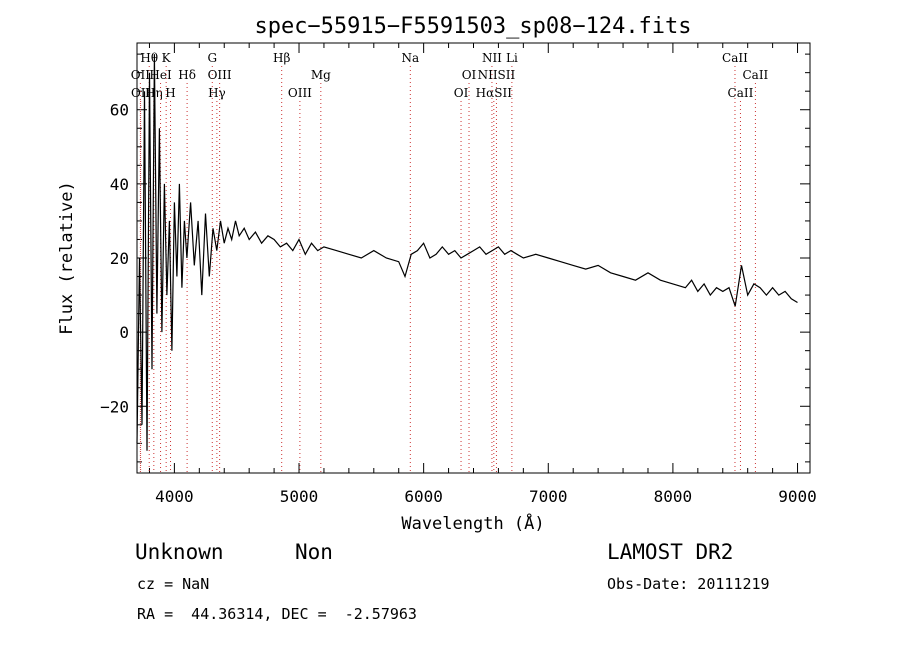  Describe the element at coordinates (149, 58) in the screenshot. I see `line-marker-label: Hθ` at that location.